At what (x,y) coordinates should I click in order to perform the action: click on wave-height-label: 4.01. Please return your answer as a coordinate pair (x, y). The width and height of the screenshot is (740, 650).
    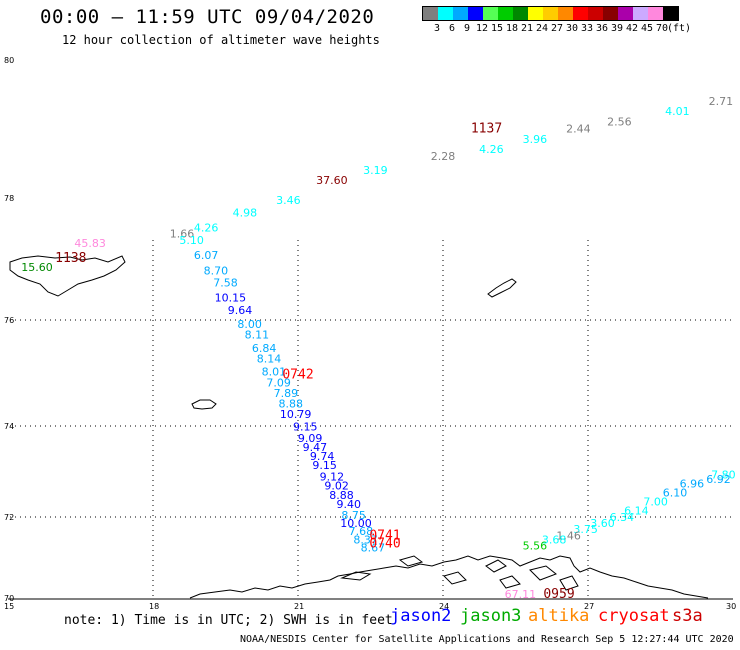
    Looking at the image, I should click on (677, 111).